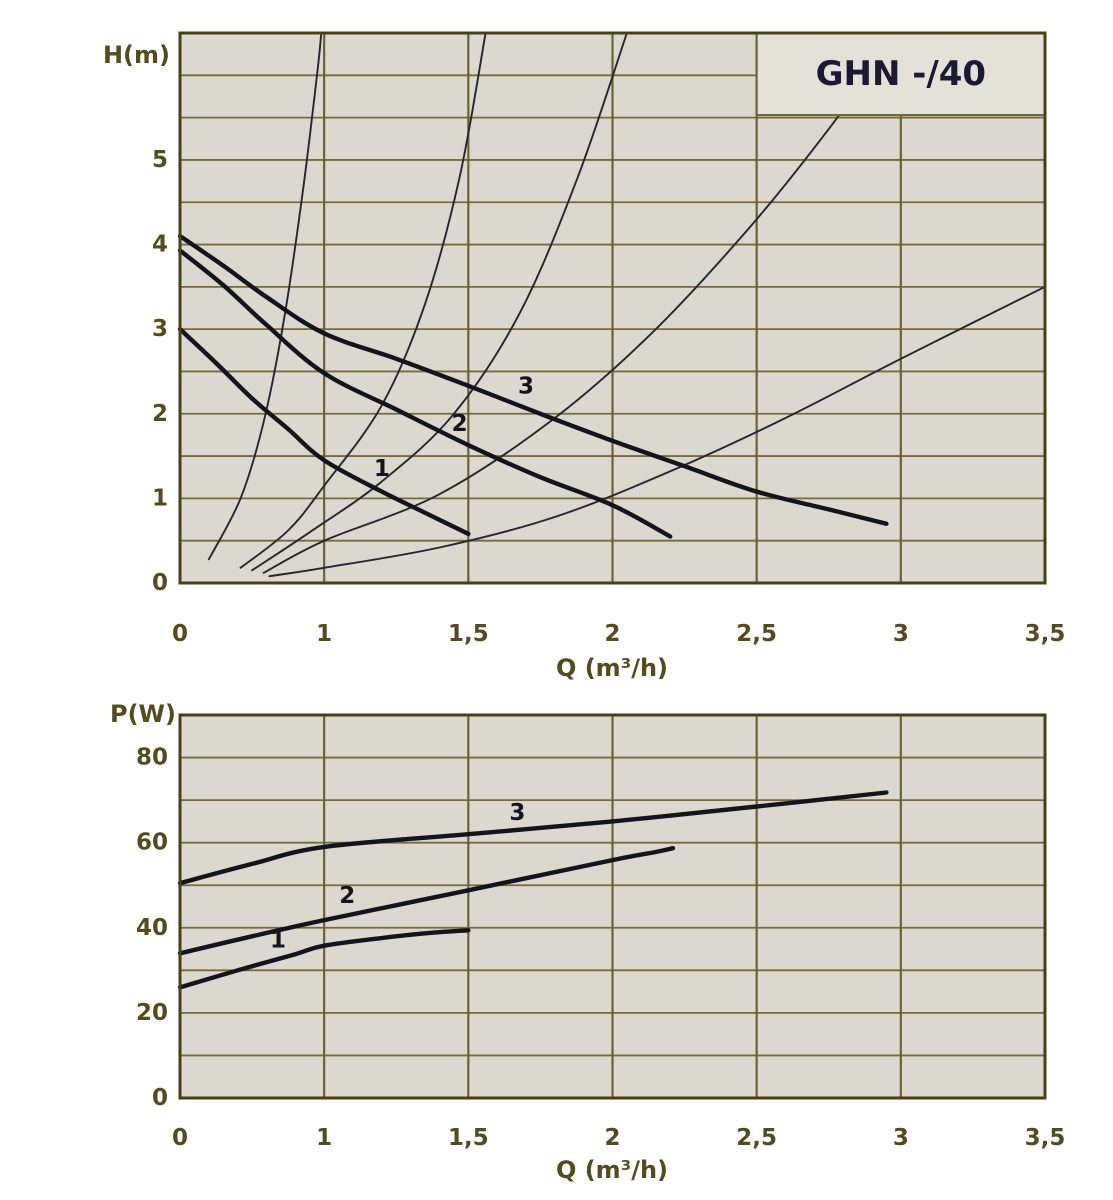  I want to click on chart-title-box, so click(901, 74).